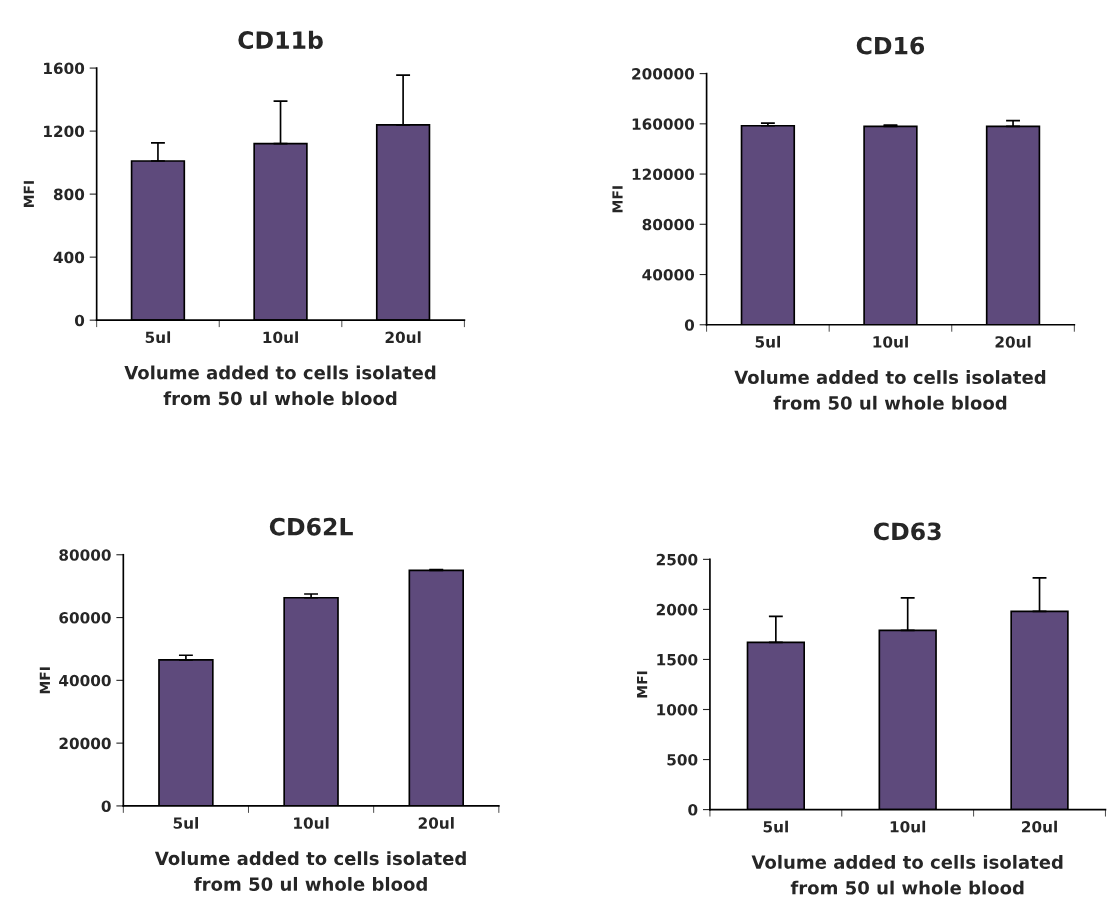 Image resolution: width=1111 pixels, height=920 pixels. Describe the element at coordinates (64, 68) in the screenshot. I see `y-tick-label: 1600` at that location.